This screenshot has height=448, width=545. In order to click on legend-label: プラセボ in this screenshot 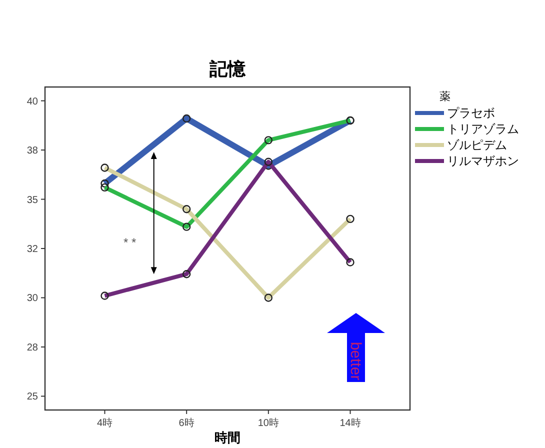, I will do `click(471, 113)`.